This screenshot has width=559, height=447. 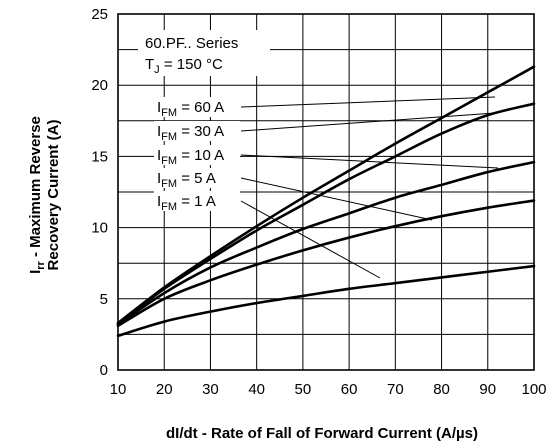 I want to click on curve-label-4: IFM = 1 A, so click(x=186, y=203).